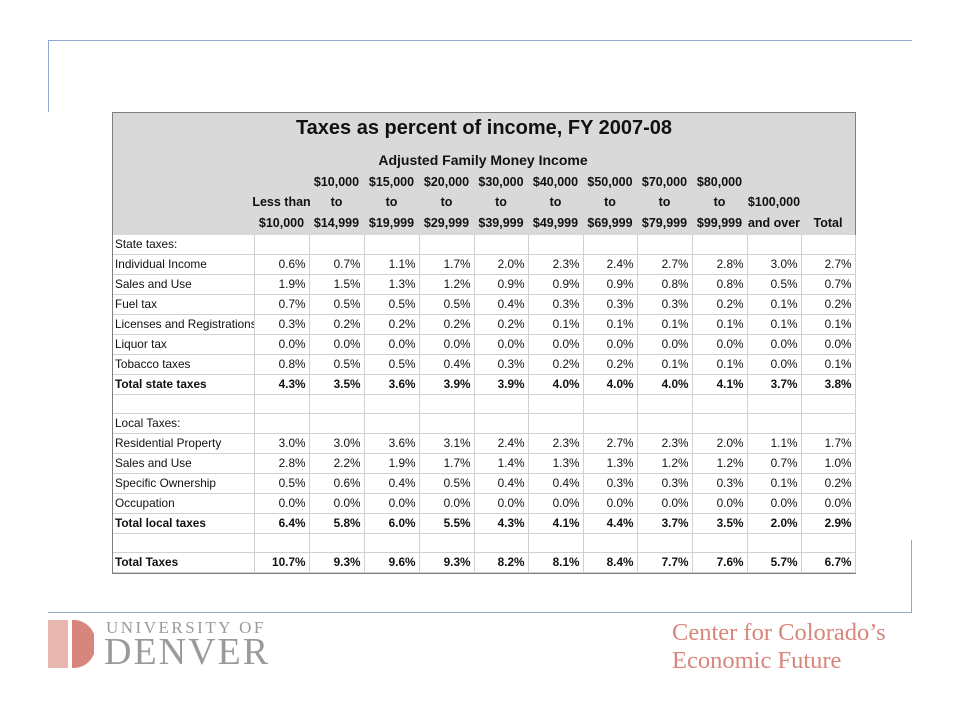 The width and height of the screenshot is (960, 720). What do you see at coordinates (184, 245) in the screenshot?
I see `row-label: State taxes:` at bounding box center [184, 245].